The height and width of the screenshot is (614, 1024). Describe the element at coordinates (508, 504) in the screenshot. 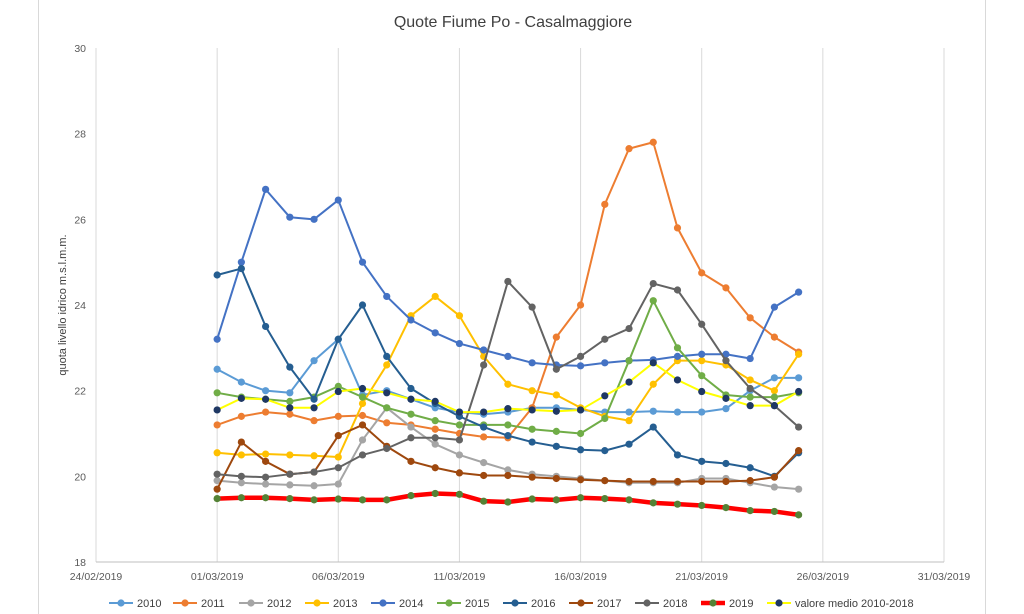

I see `series-2019` at that location.